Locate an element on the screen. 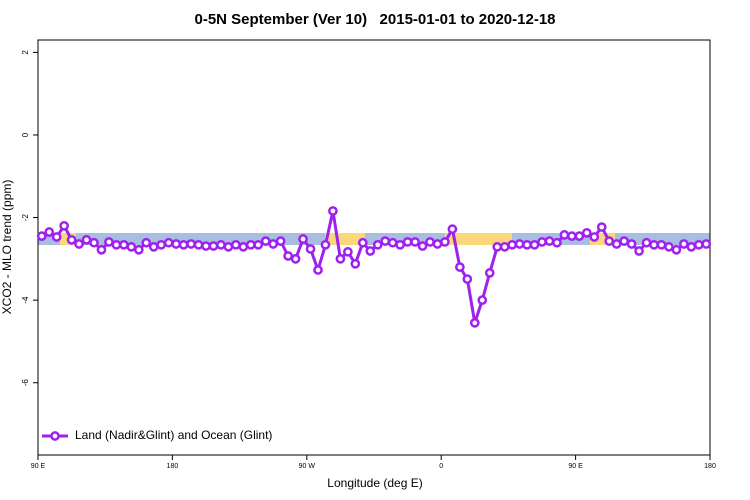 The image size is (750, 500). y-tick-label: 2 is located at coordinates (25, 52).